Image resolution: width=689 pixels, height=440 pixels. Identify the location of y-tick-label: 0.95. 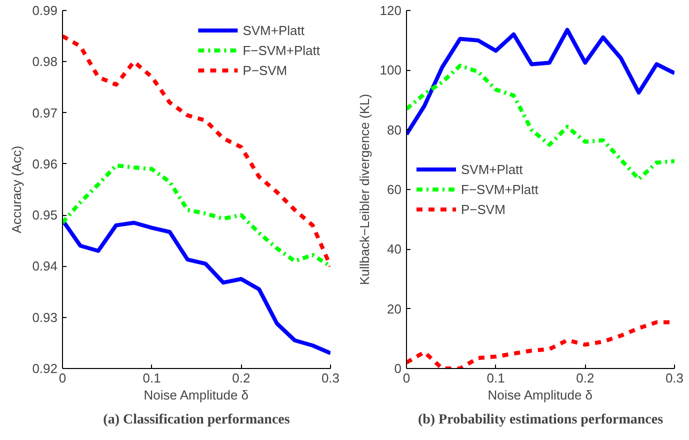
(45, 215).